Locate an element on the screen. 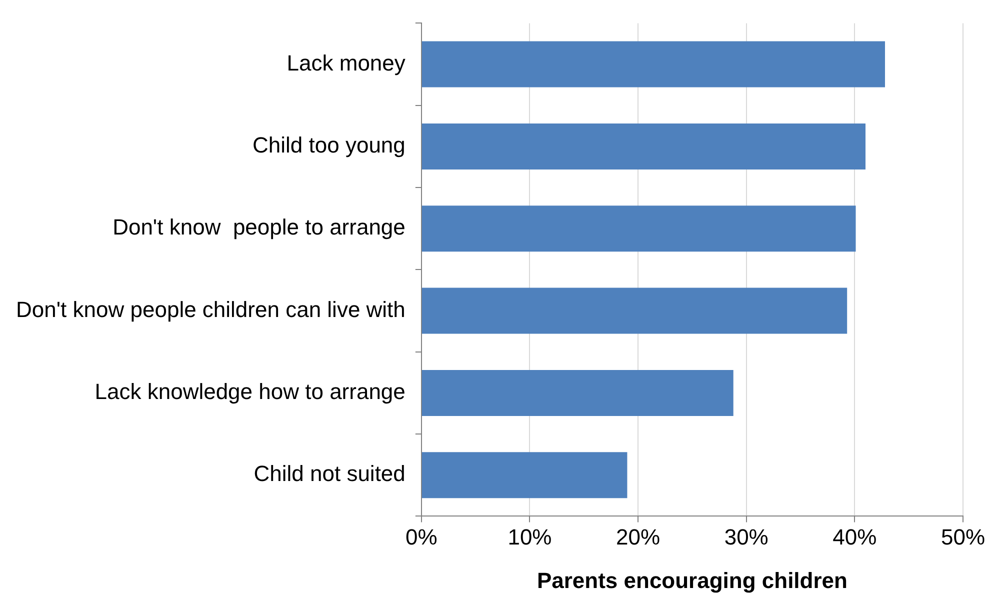 This screenshot has width=988, height=603. x-tick-label: 40% is located at coordinates (854, 537).